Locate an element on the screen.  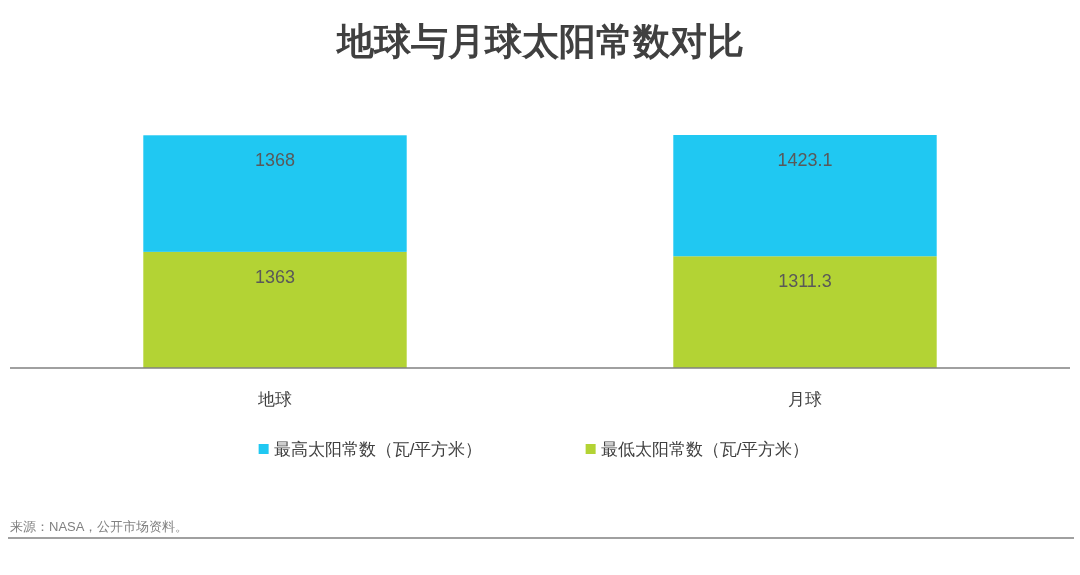
data-label: 1363 is located at coordinates (275, 276).